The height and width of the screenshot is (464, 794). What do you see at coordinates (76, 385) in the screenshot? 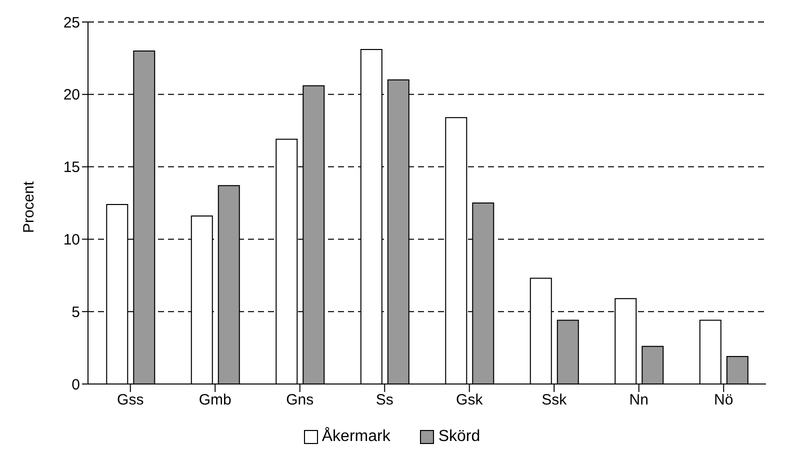
I see `y-tick-label: 0` at bounding box center [76, 385].